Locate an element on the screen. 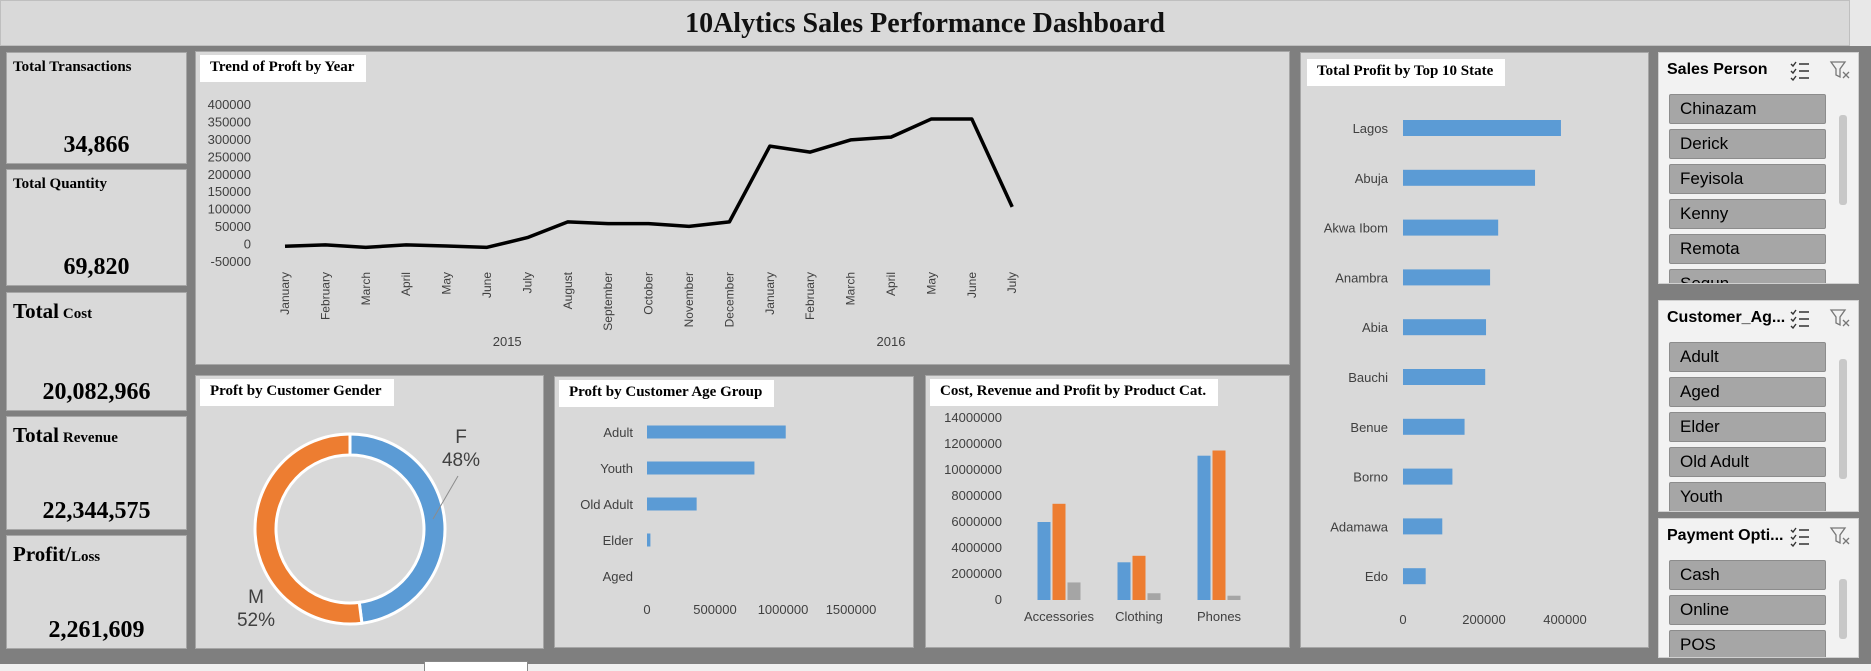 This screenshot has width=1871, height=671. state-chart-title: Total Profit by Top 10 State is located at coordinates (1406, 72).